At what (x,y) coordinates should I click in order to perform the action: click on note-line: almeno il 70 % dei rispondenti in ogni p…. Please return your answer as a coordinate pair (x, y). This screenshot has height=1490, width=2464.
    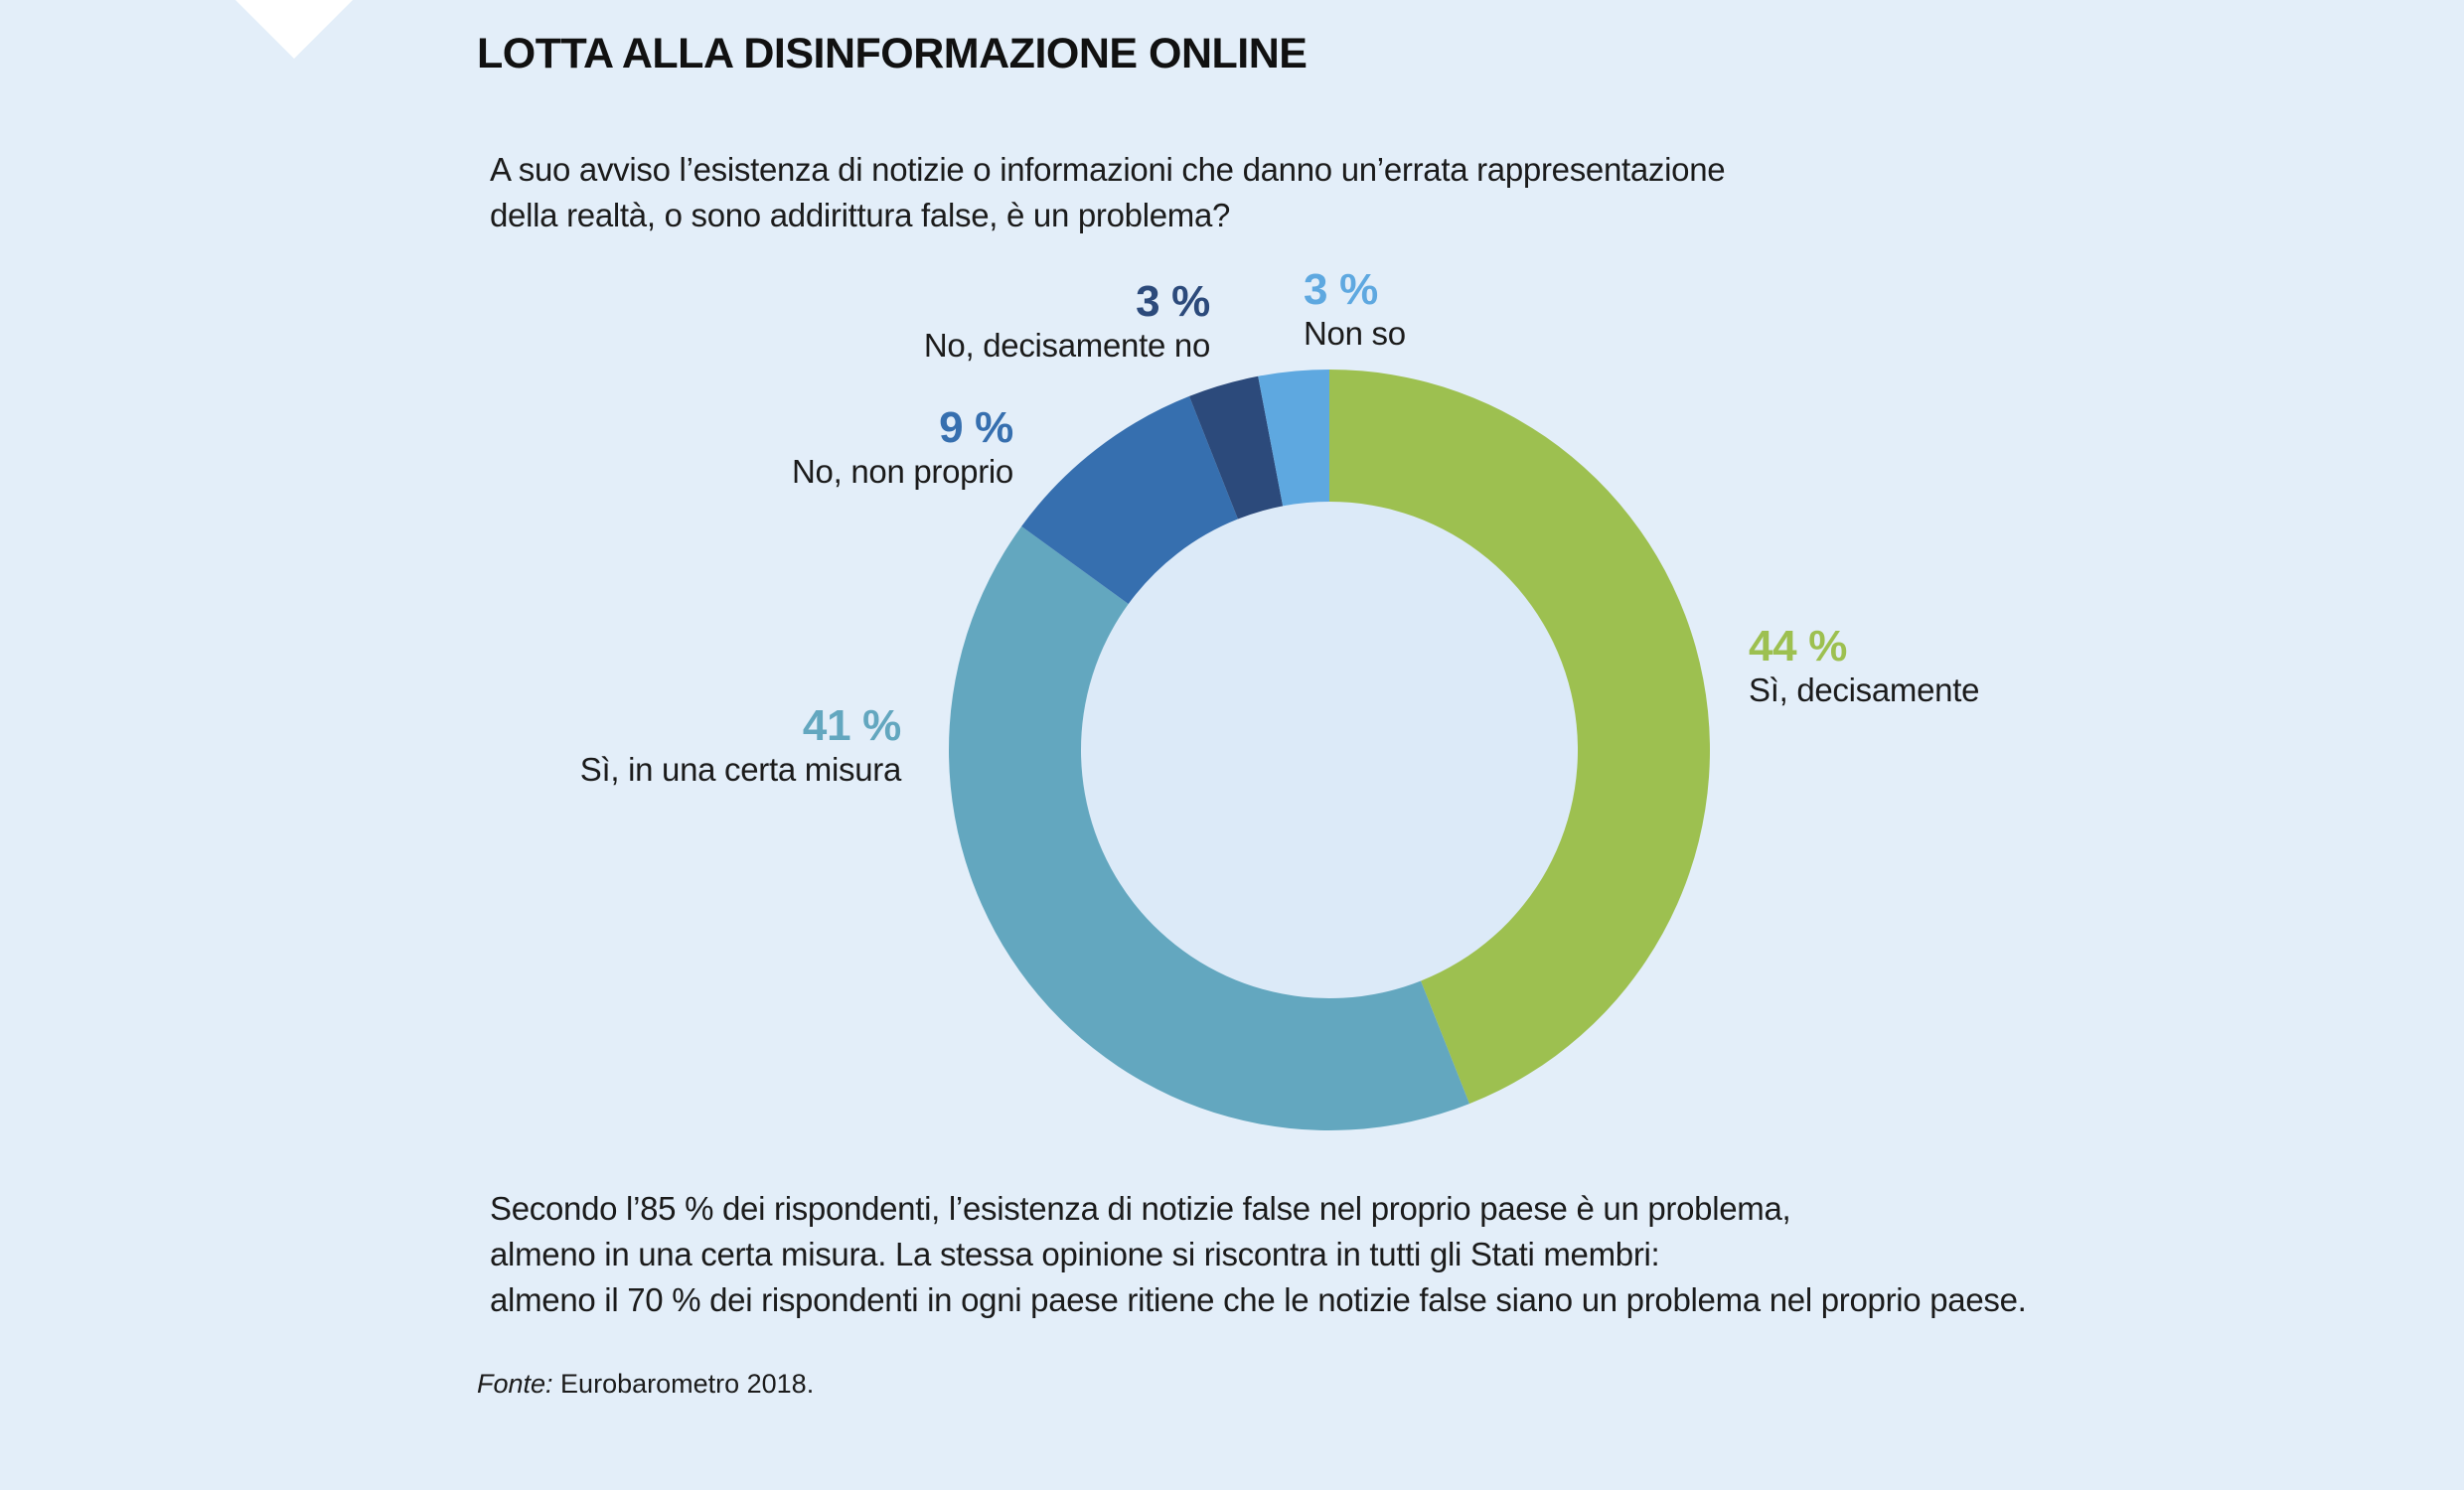
    Looking at the image, I should click on (1258, 1300).